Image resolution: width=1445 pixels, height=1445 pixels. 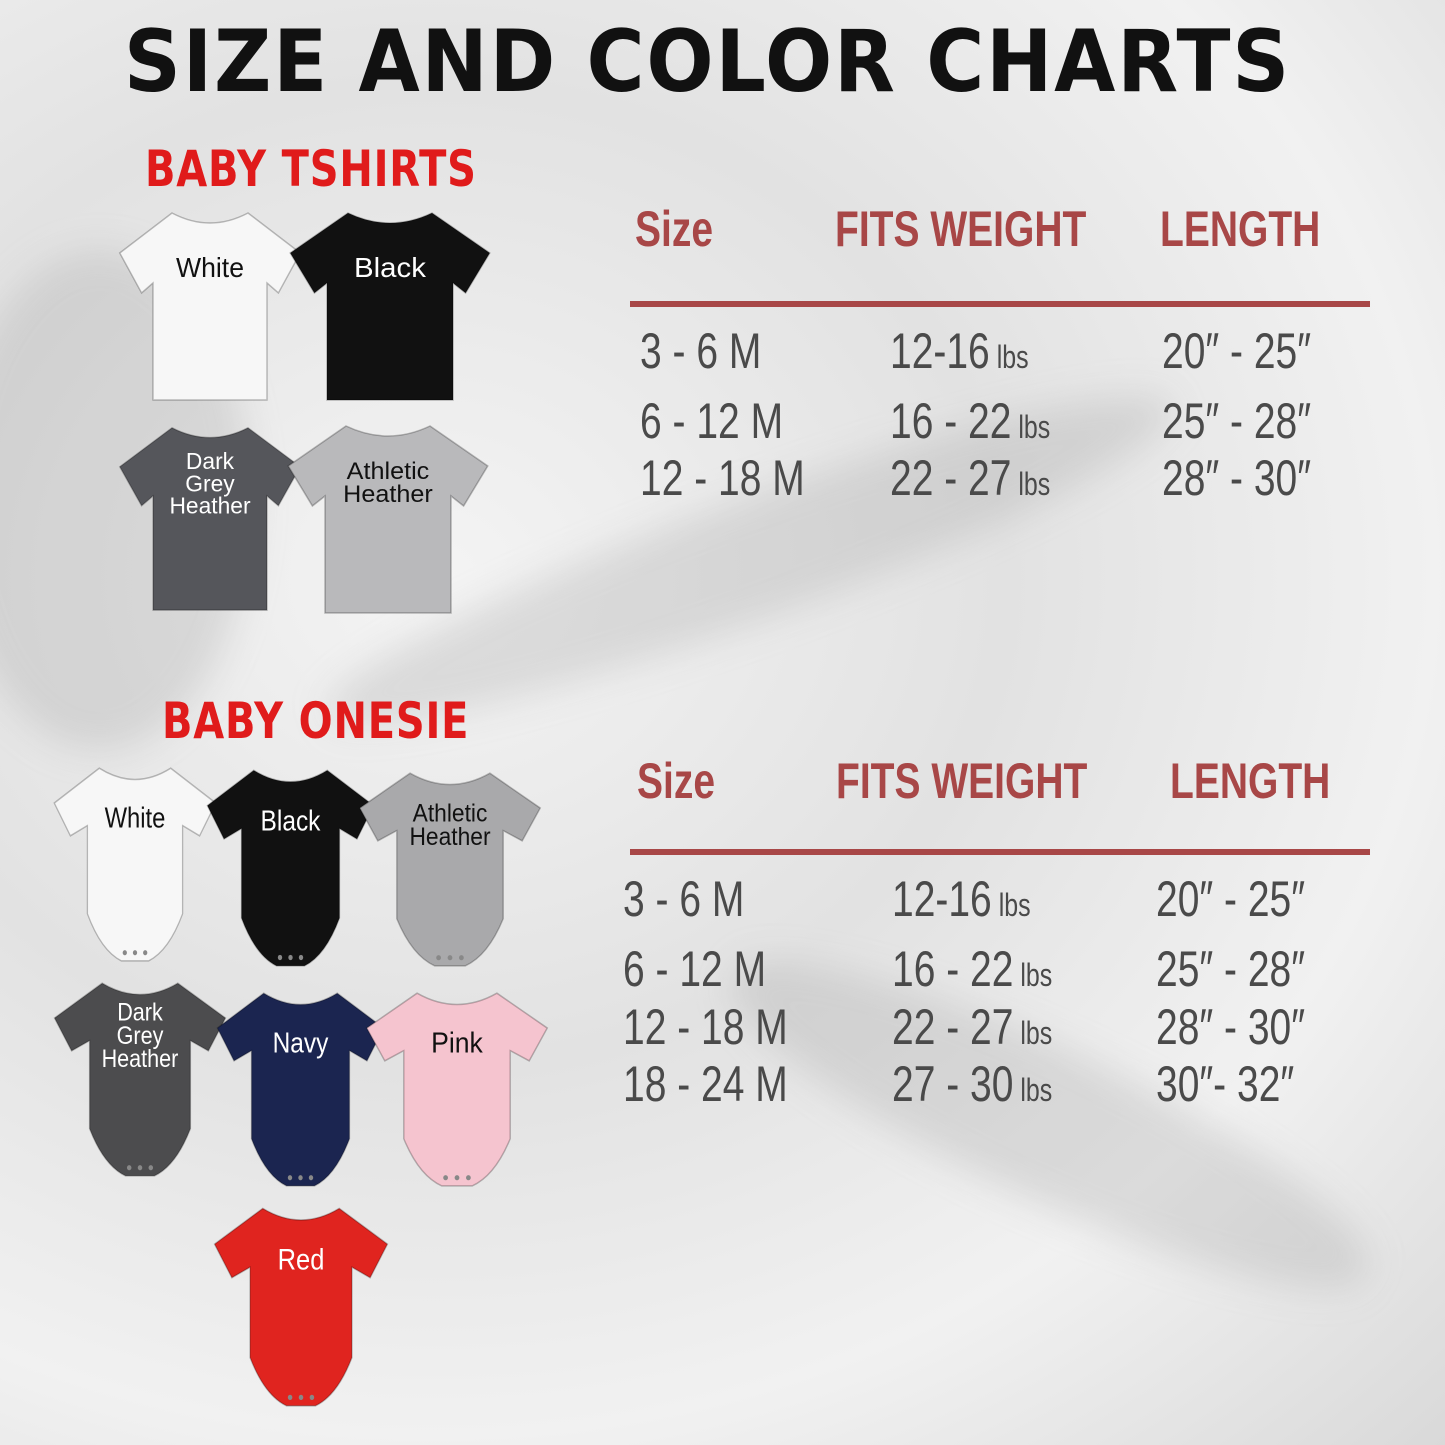 What do you see at coordinates (210, 305) in the screenshot?
I see `tshirt-swatch: White` at bounding box center [210, 305].